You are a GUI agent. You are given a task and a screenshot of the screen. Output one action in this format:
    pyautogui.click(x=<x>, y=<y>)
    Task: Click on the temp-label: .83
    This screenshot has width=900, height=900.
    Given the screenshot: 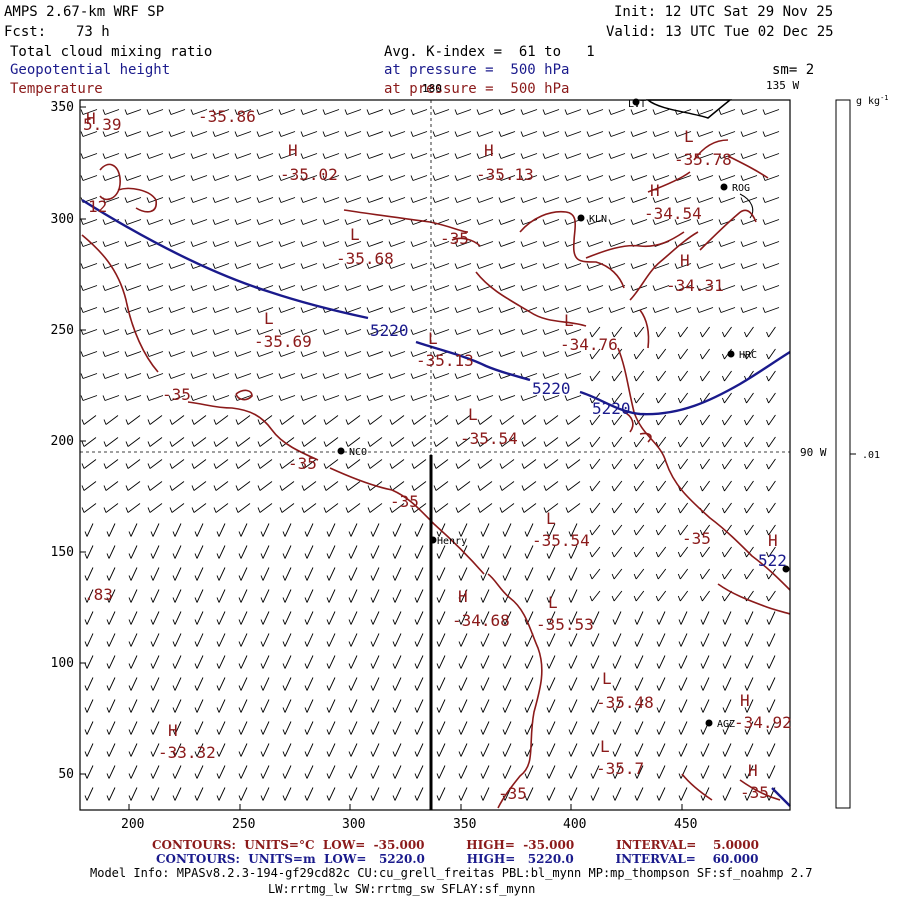 What is the action you would take?
    pyautogui.click(x=98, y=594)
    